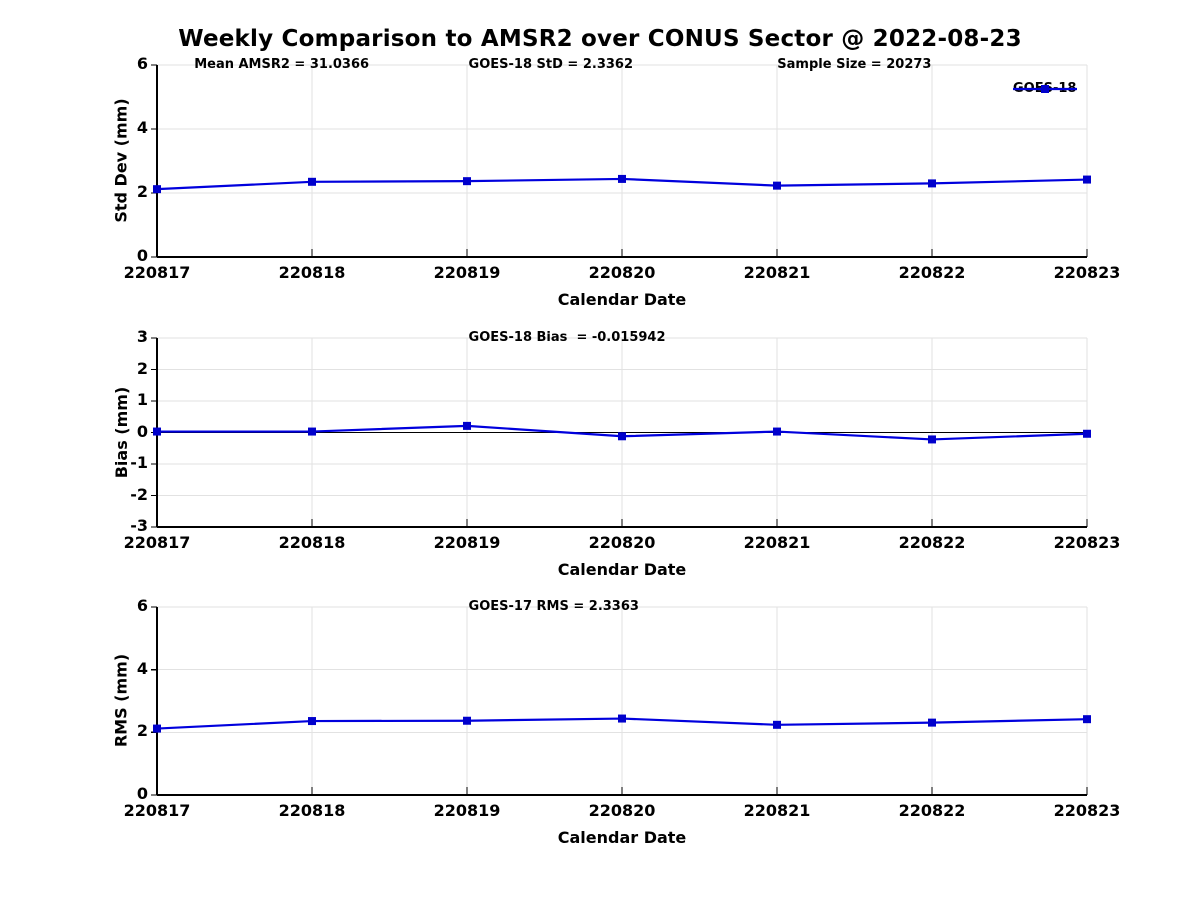  What do you see at coordinates (282, 64) in the screenshot?
I see `annotation: Mean AMSR2 = 31.0366` at bounding box center [282, 64].